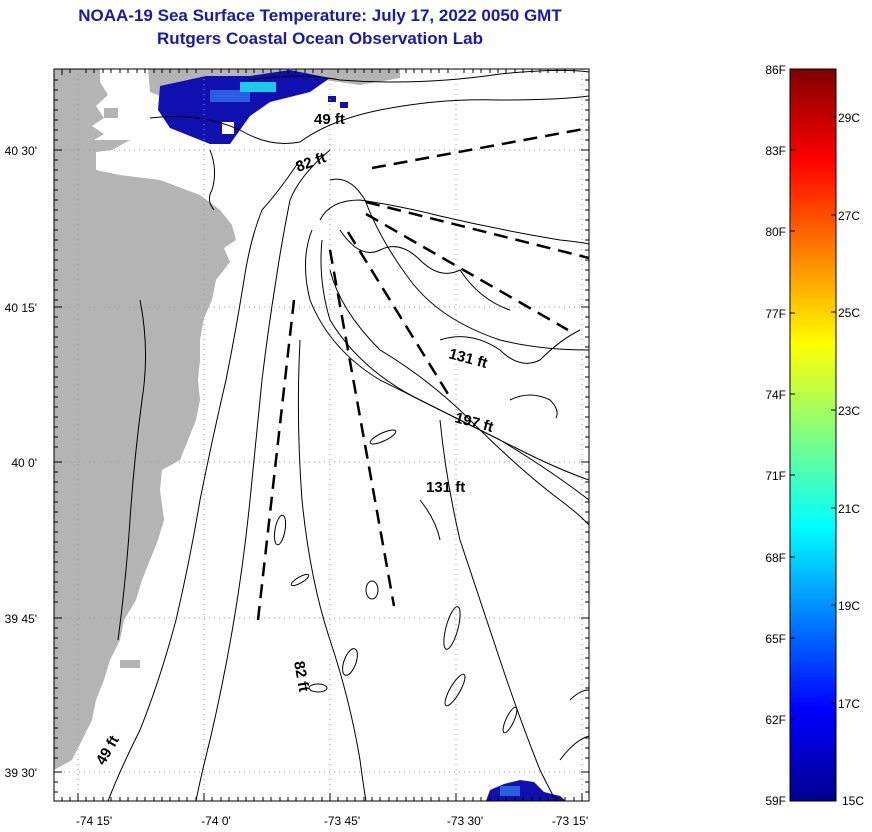 This screenshot has width=872, height=832. Describe the element at coordinates (342, 821) in the screenshot. I see `longitude-label: -73 45'` at that location.